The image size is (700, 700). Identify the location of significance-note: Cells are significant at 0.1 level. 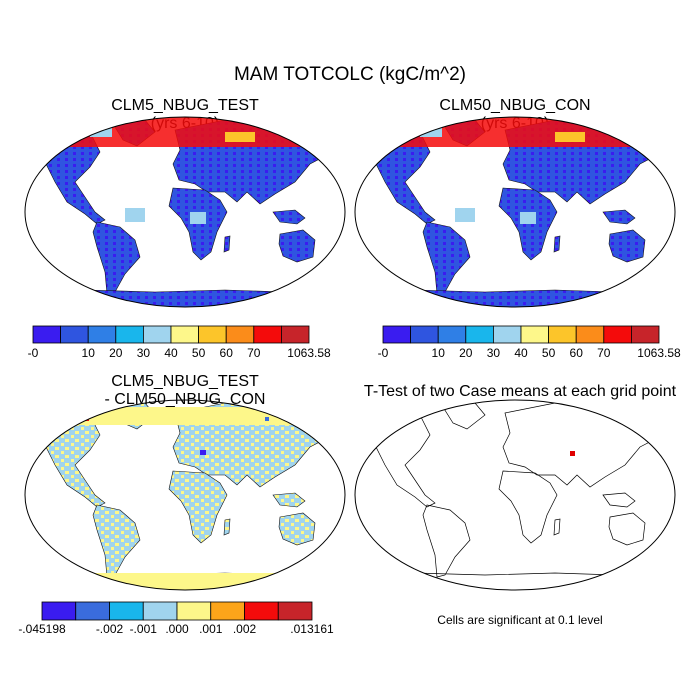
(520, 620).